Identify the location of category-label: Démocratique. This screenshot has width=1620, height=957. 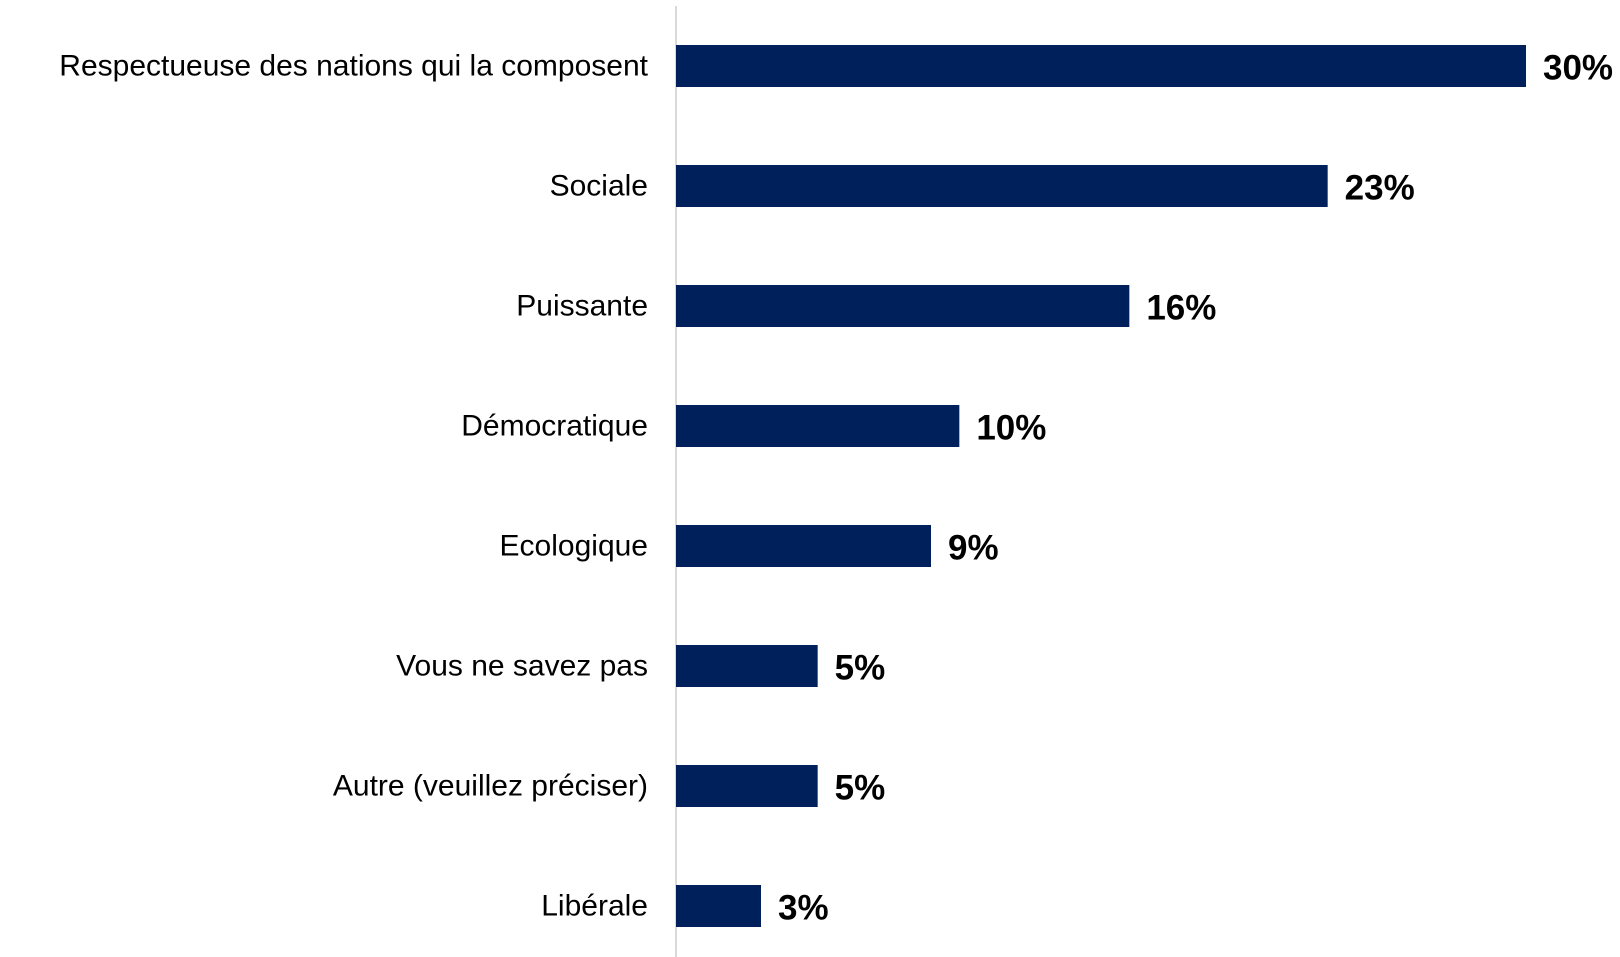
(554, 426).